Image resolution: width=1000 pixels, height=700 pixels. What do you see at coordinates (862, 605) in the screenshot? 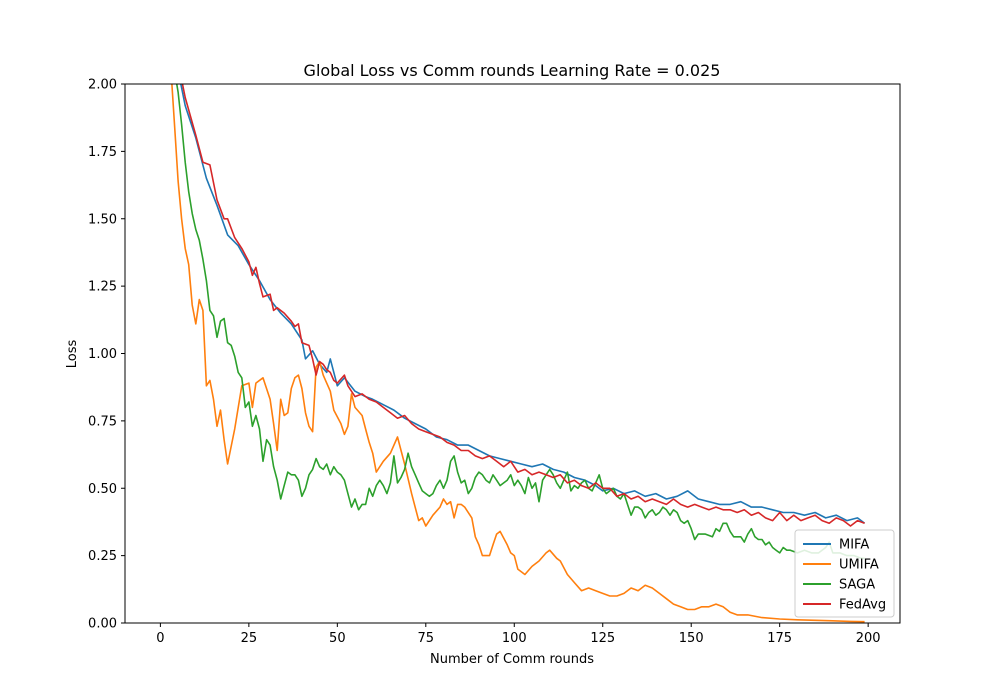
I see `legend-label-fedavg: FedAvg` at bounding box center [862, 605].